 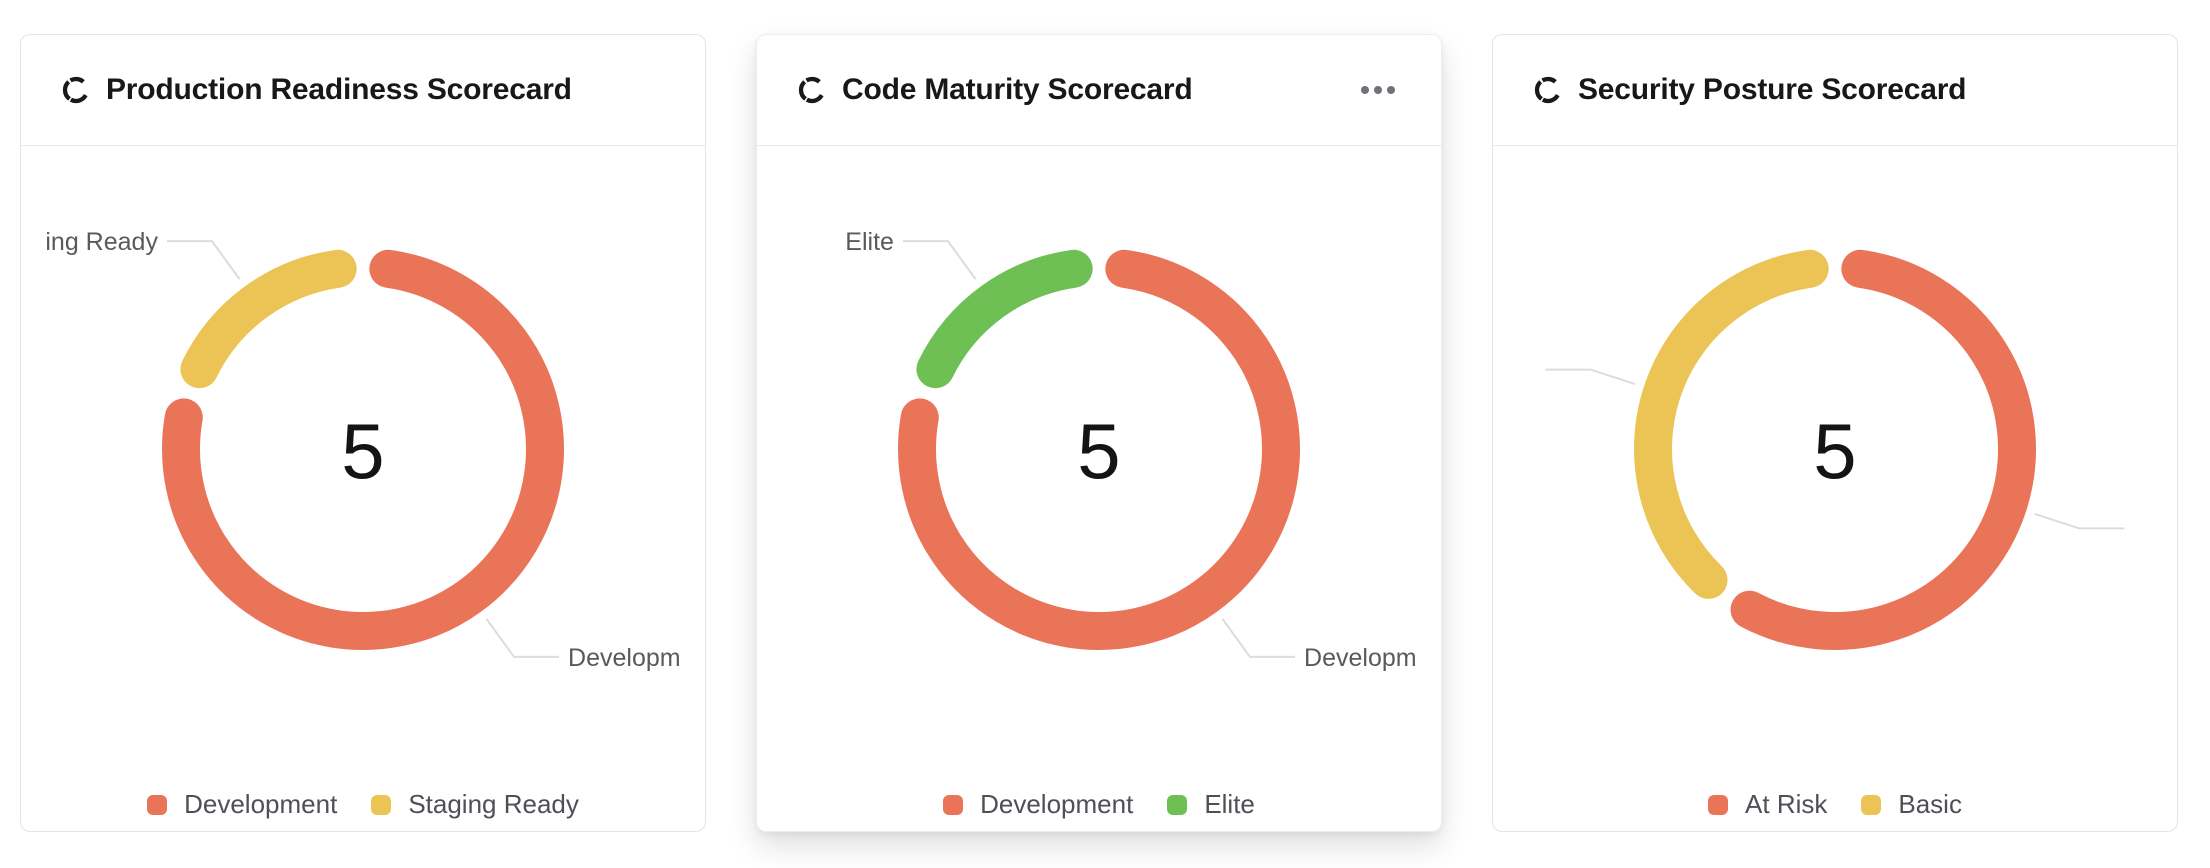 I want to click on donut-segment-staging-ready, so click(x=268, y=319).